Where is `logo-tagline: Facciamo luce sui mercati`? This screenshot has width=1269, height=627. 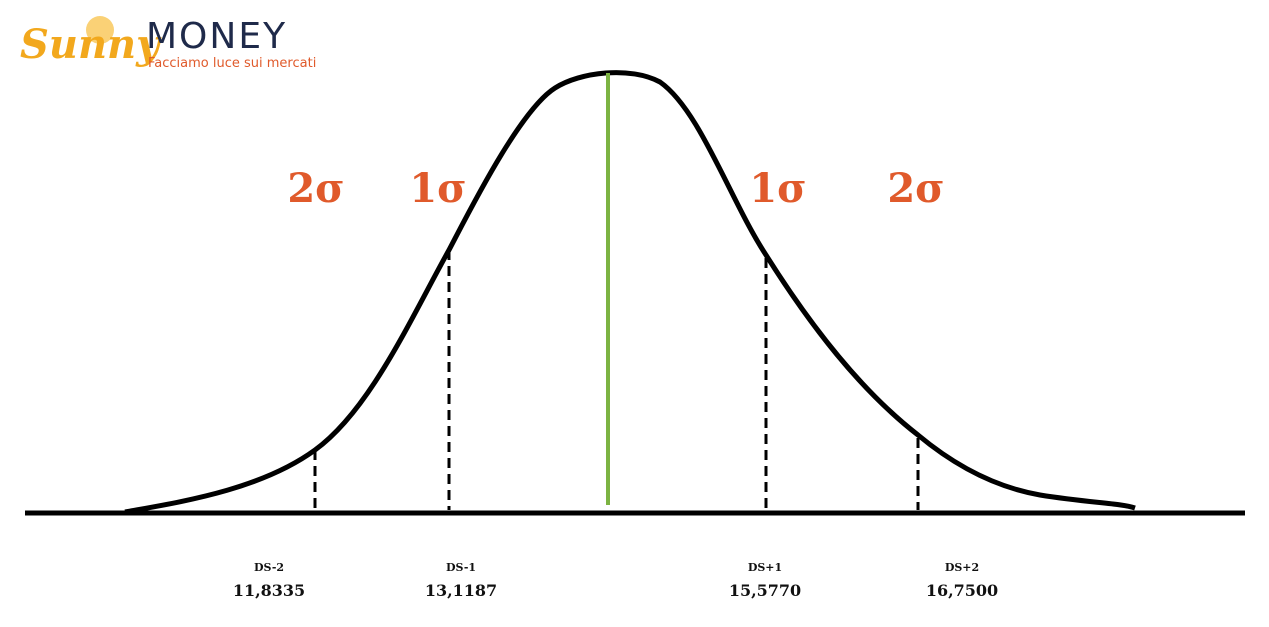
logo-tagline: Facciamo luce sui mercati is located at coordinates (232, 63).